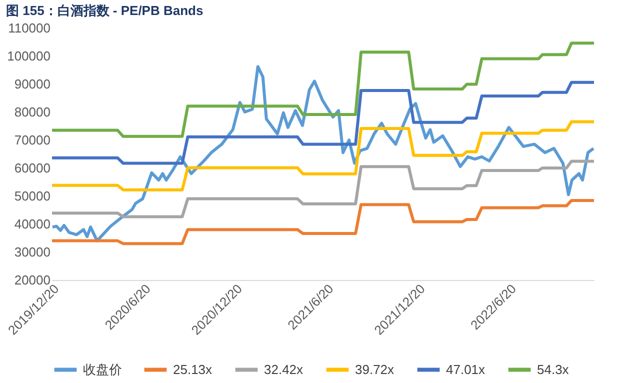  Describe the element at coordinates (32, 84) in the screenshot. I see `y-tick-label: 90000` at that location.